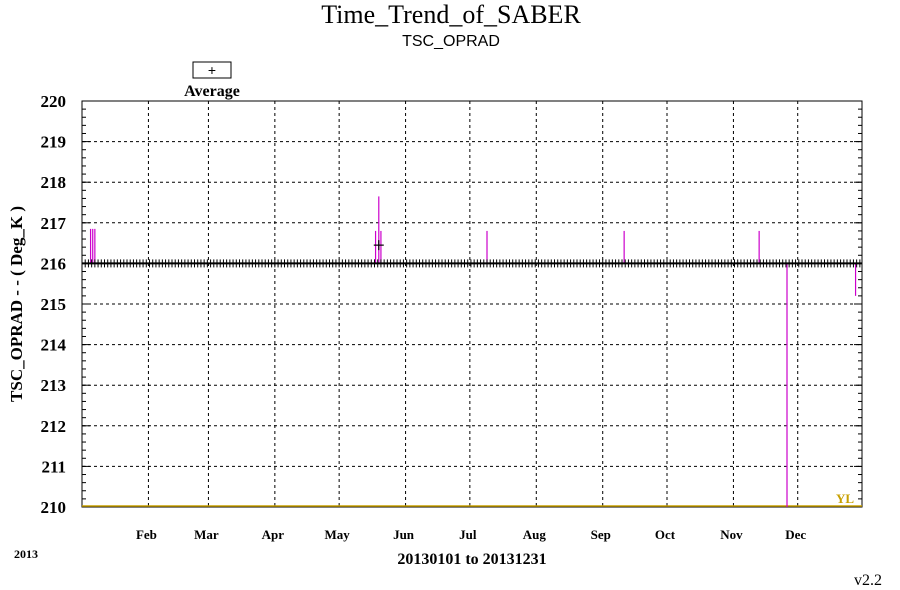  Describe the element at coordinates (468, 534) in the screenshot. I see `x-tick-label: Jul` at that location.